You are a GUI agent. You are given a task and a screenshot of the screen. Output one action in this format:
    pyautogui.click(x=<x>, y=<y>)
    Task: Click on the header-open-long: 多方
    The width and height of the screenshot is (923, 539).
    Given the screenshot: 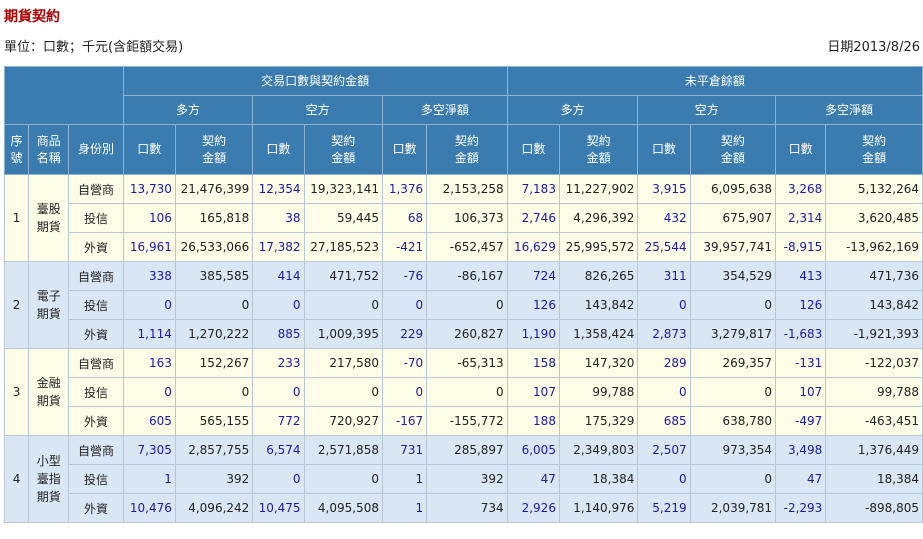 What is the action you would take?
    pyautogui.click(x=572, y=110)
    